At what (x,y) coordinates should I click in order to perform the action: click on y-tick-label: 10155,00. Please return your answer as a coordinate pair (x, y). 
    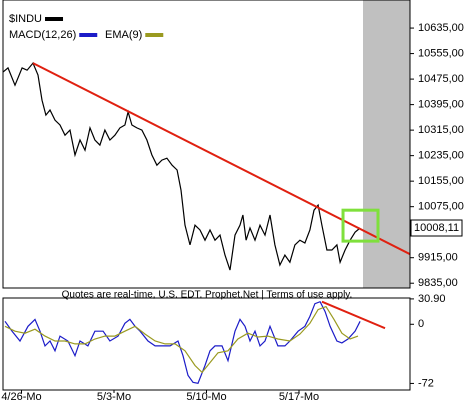
    Looking at the image, I should click on (441, 181).